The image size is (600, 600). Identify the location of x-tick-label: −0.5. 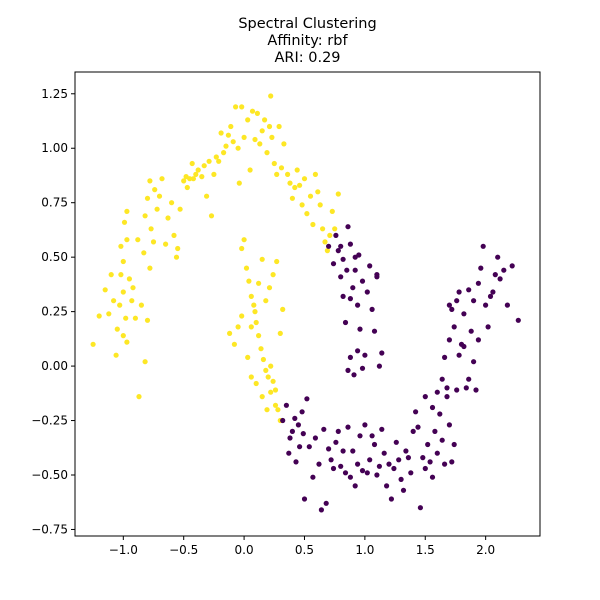
(183, 550).